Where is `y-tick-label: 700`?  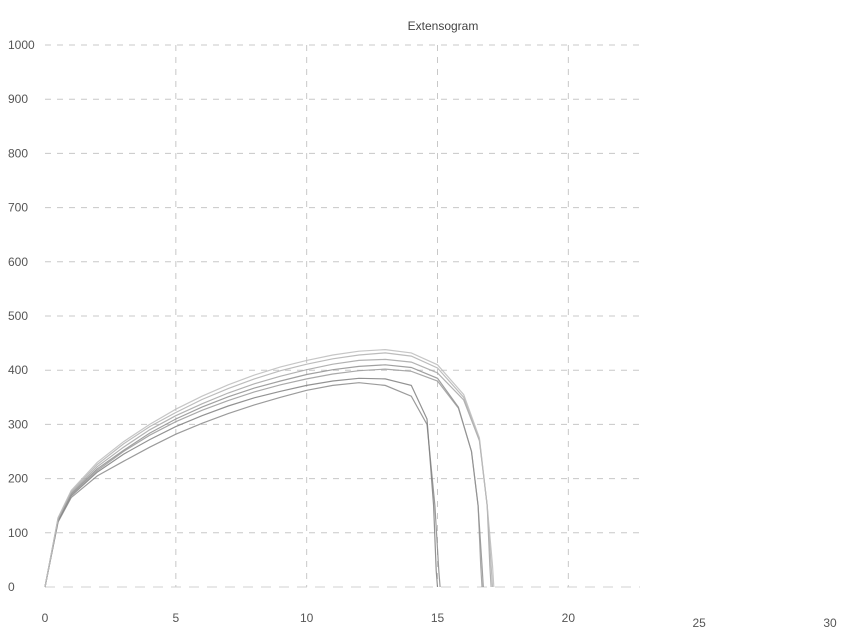
y-tick-label: 700 is located at coordinates (18, 208).